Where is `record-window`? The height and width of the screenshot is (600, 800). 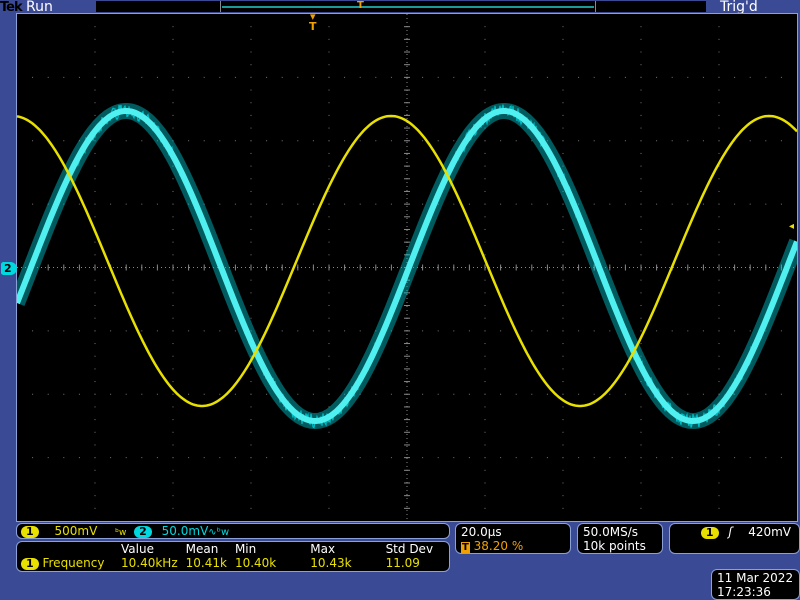 record-window is located at coordinates (408, 6).